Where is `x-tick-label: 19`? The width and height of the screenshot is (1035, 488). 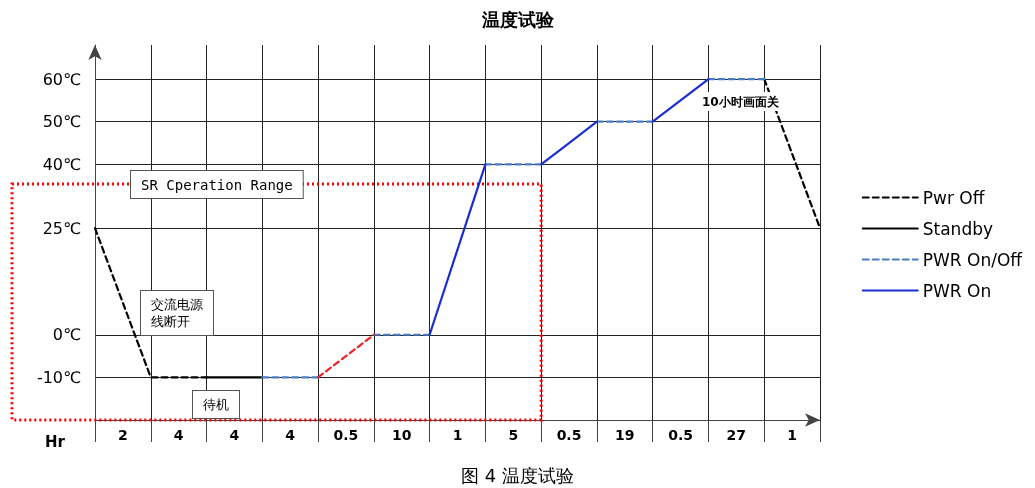 x-tick-label: 19 is located at coordinates (625, 435).